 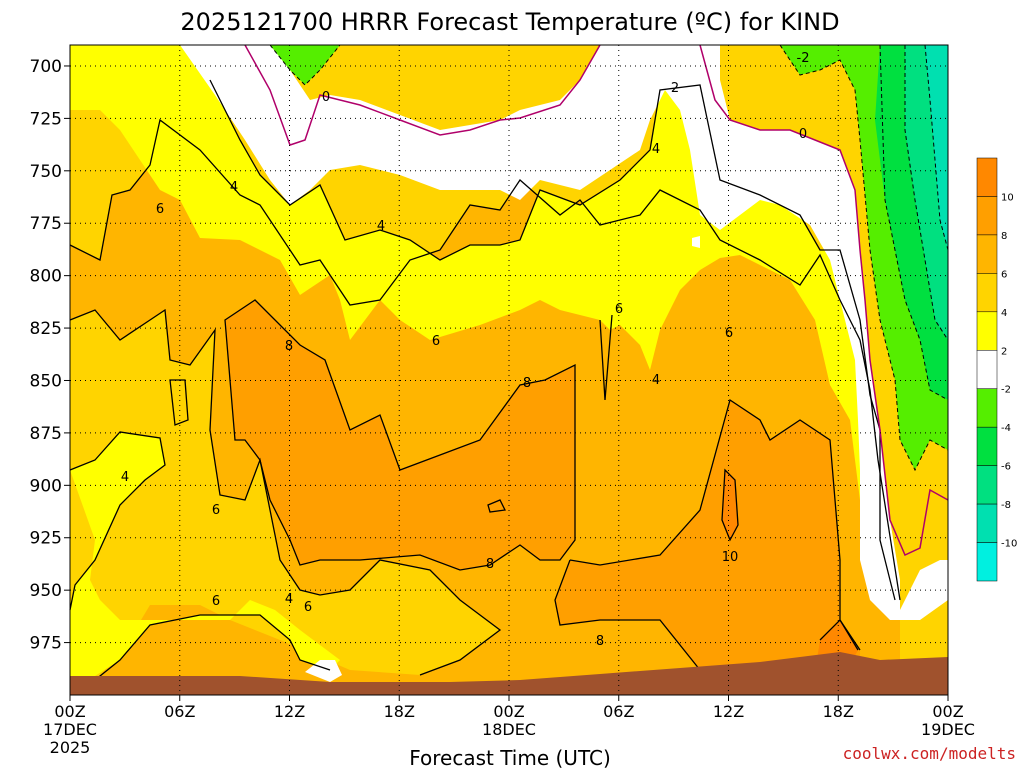 I want to click on y-tick-label: 975, so click(x=46, y=644).